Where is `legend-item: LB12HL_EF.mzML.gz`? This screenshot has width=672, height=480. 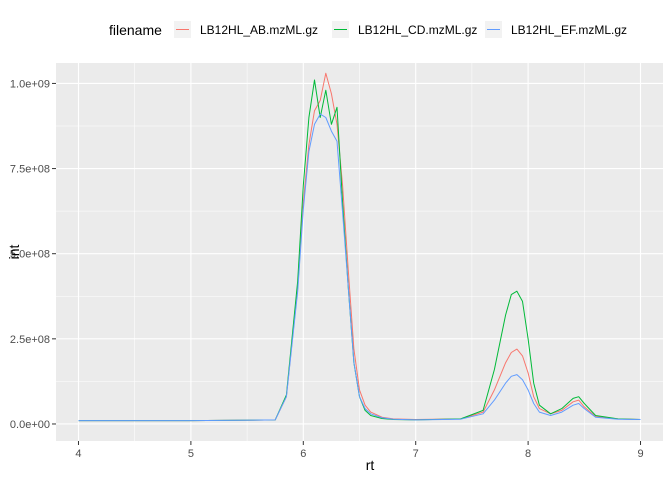
legend-item: LB12HL_EF.mzML.gz is located at coordinates (556, 29).